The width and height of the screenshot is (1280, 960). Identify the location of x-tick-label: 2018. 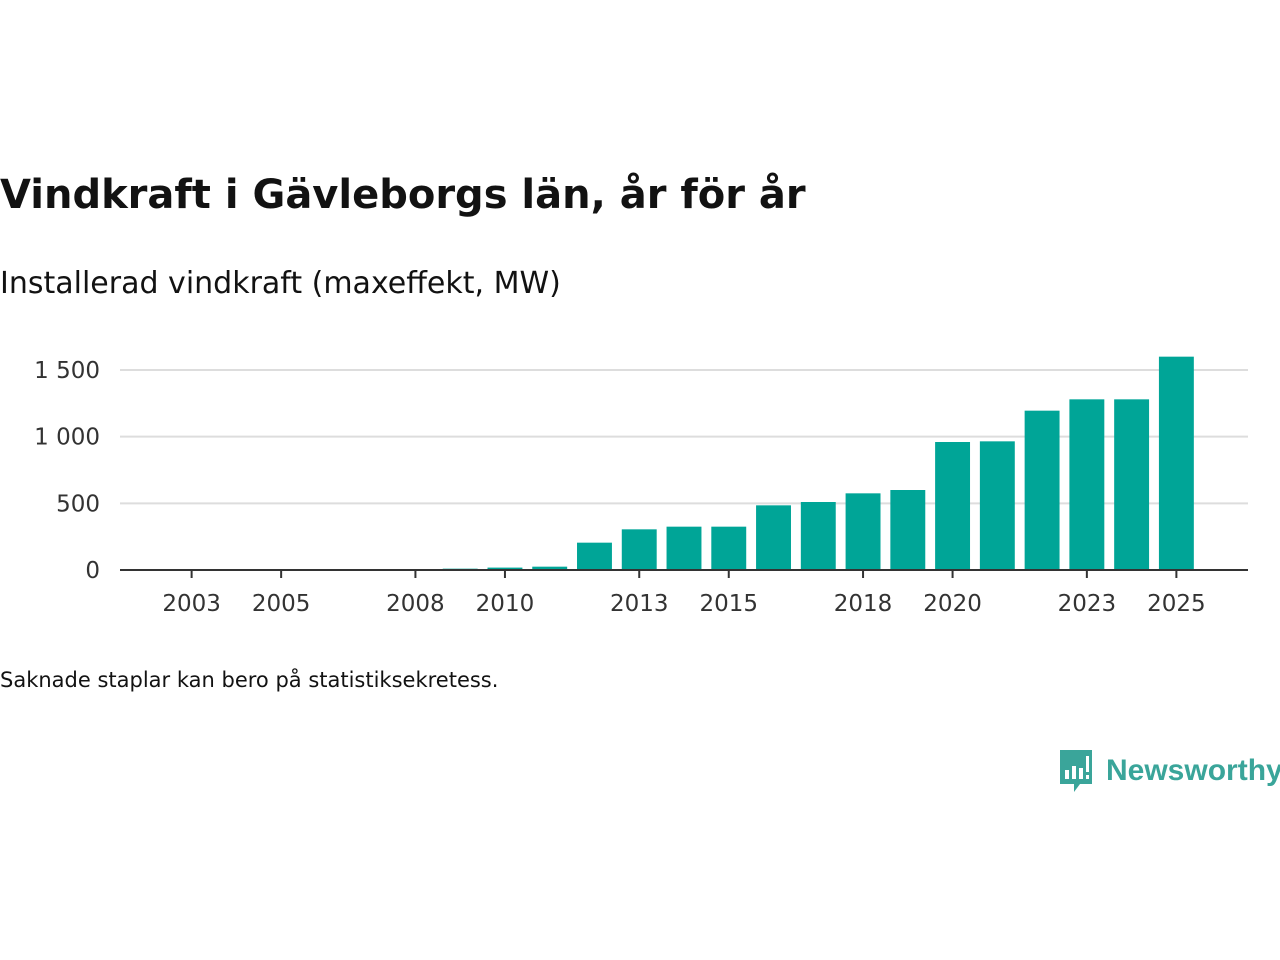
(863, 604).